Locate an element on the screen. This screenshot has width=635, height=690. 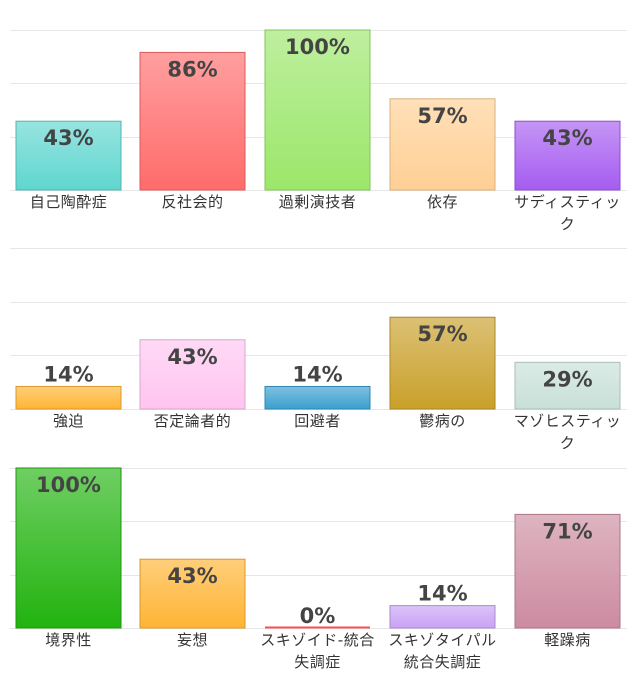
category-label: マゾヒスティック is located at coordinates (567, 432).